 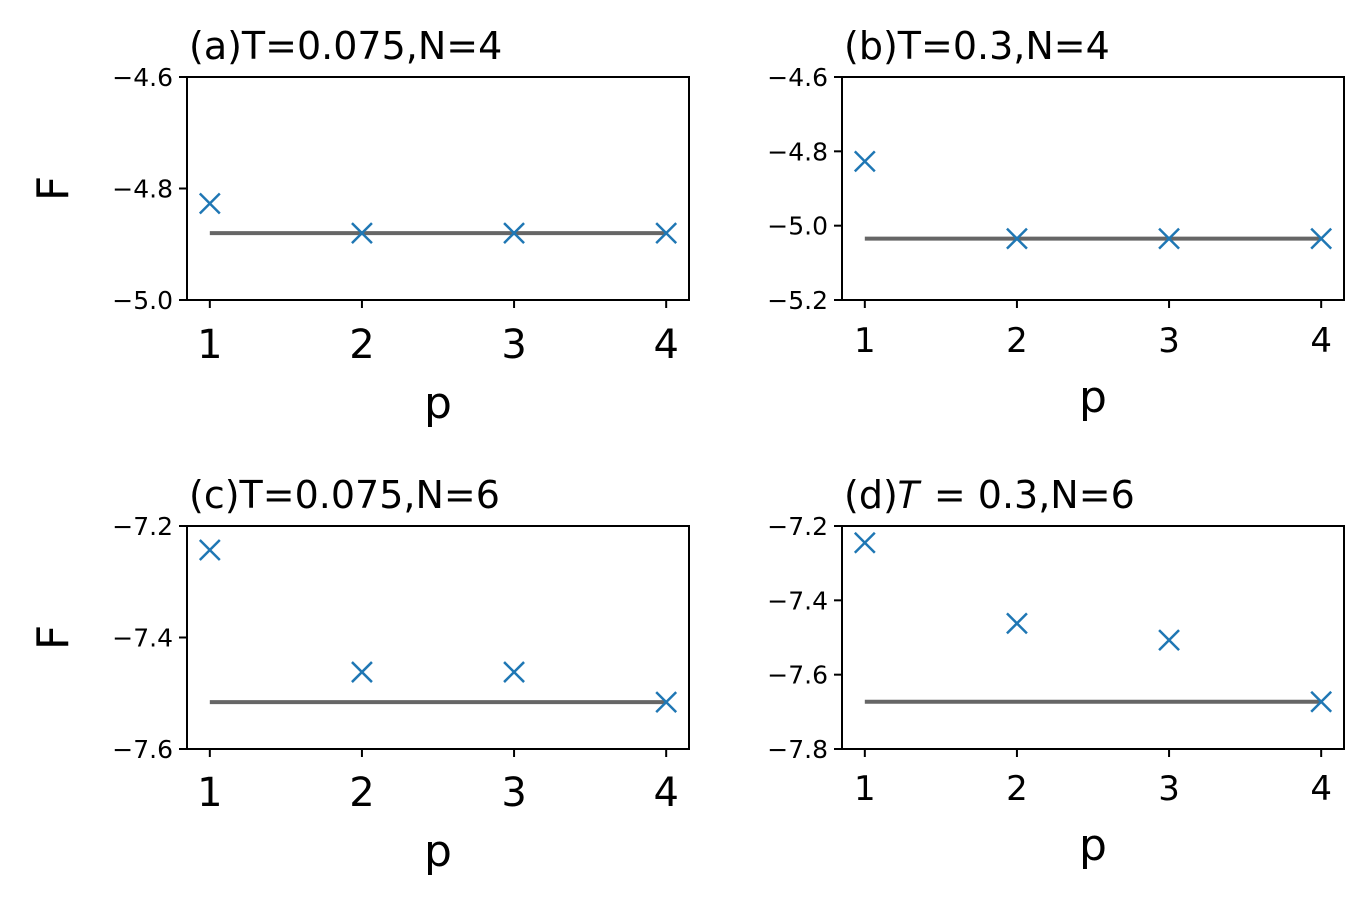 I want to click on panel-title: (d)𝑇 = 0.3,N=6, so click(x=989, y=495).